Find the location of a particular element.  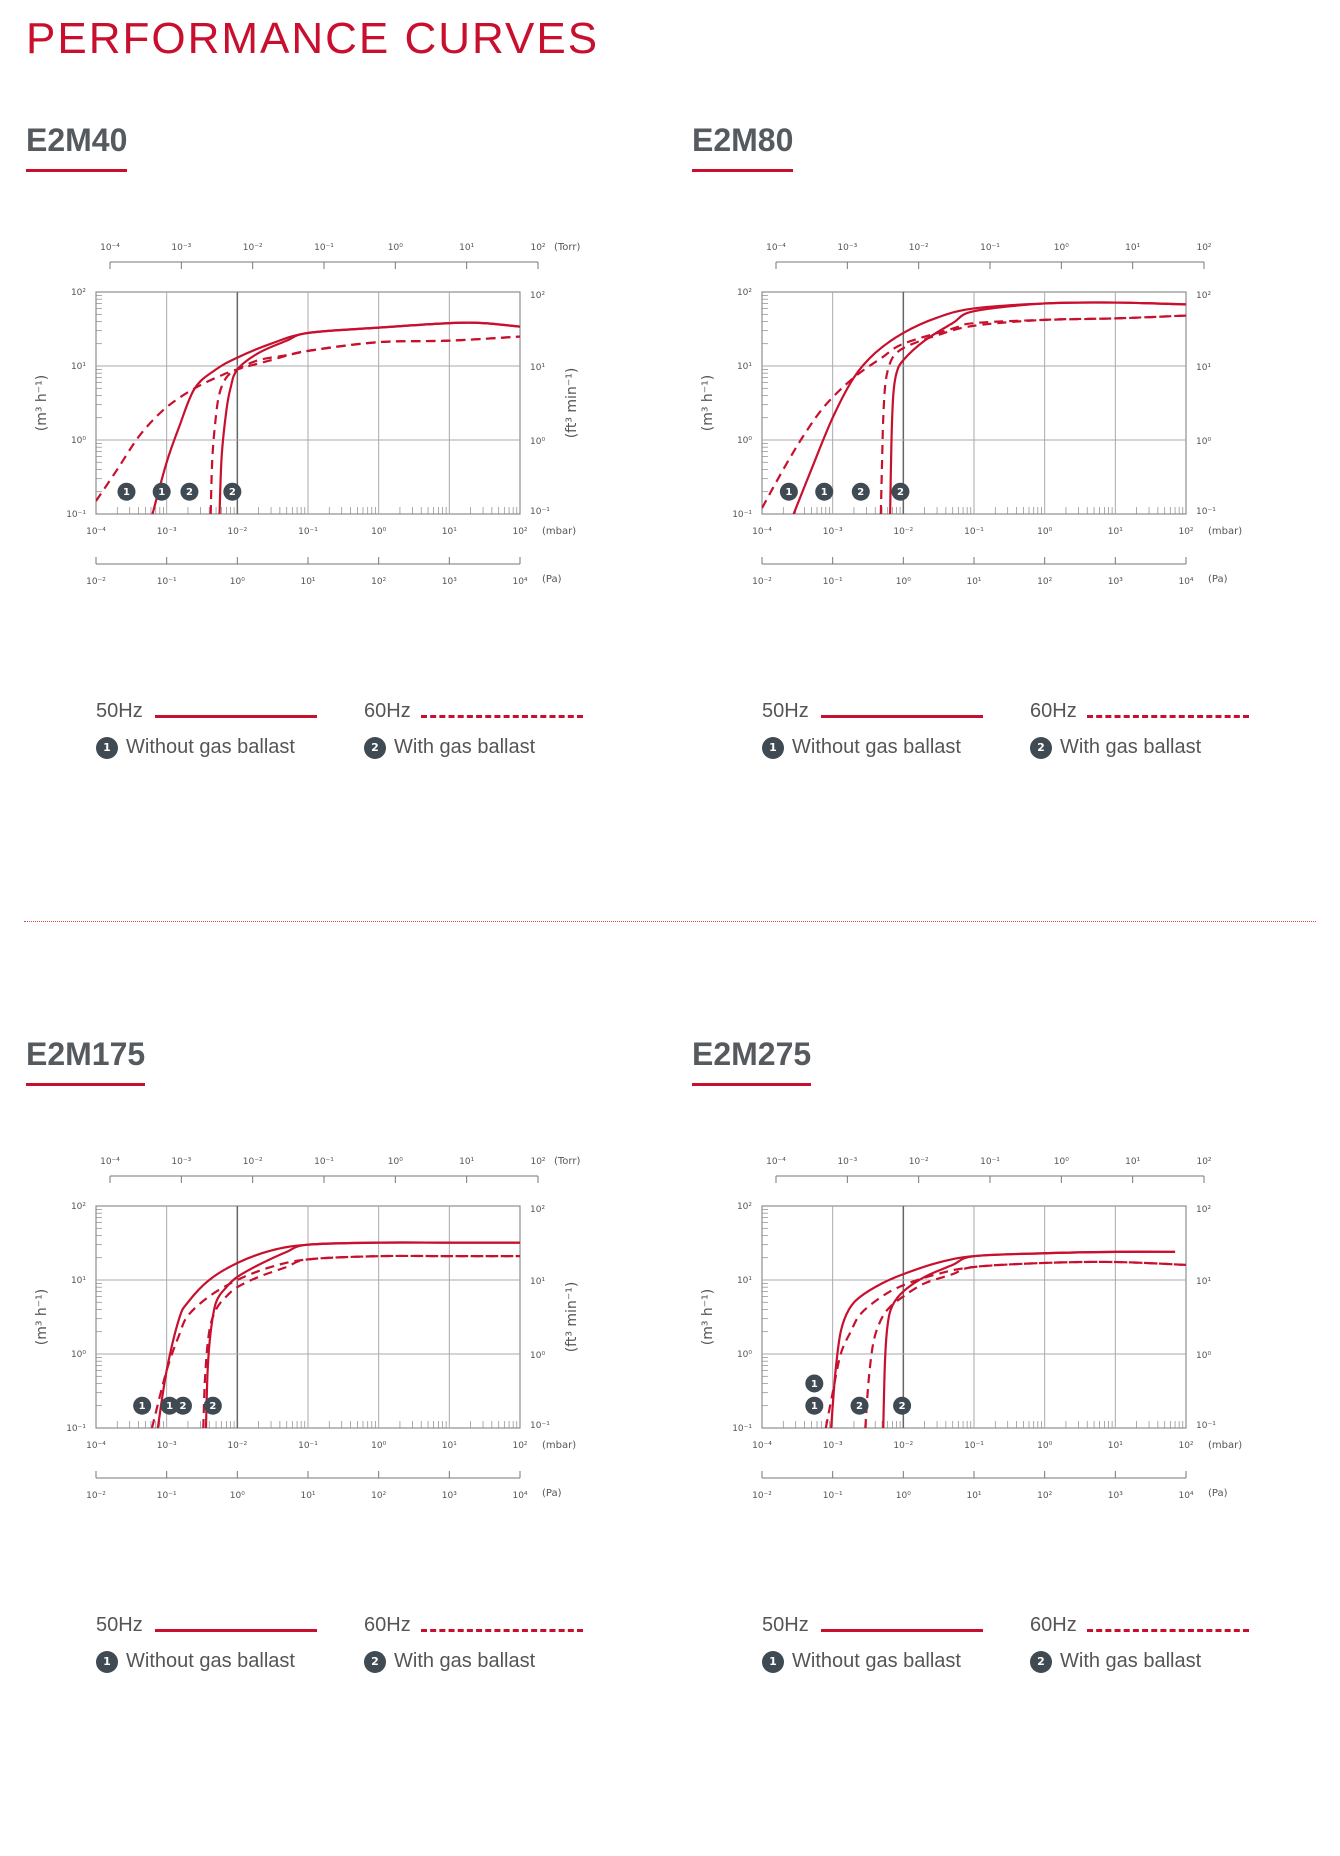

x-tick-label: 10⁻³ is located at coordinates (833, 532).